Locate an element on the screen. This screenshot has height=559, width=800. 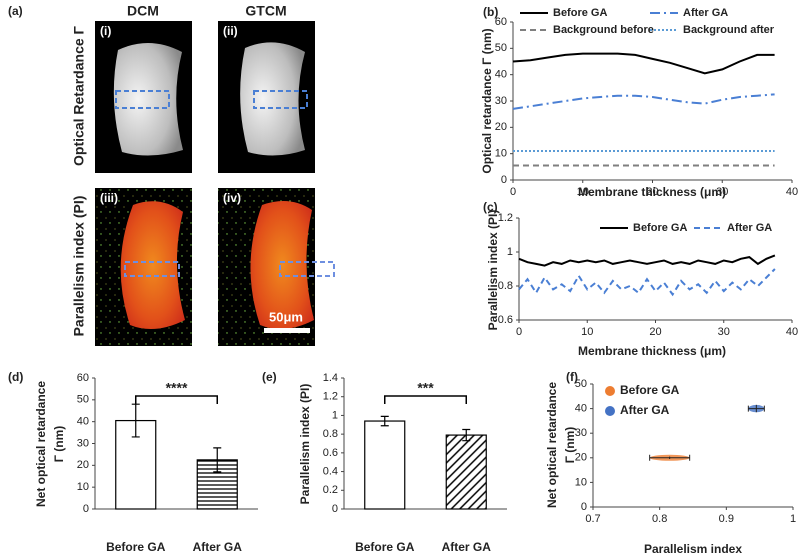
y-tick-label: 1.2 is located at coordinates (330, 397).